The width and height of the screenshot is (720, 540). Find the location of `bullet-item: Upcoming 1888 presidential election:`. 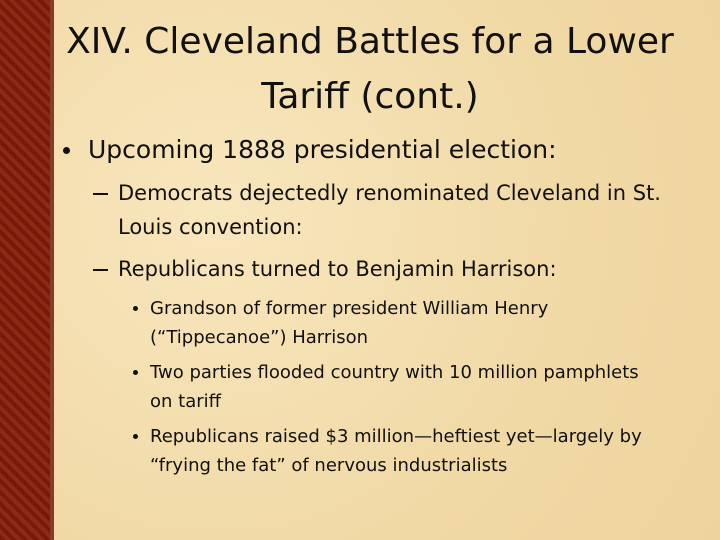

bullet-item: Upcoming 1888 presidential election: is located at coordinates (380, 150).